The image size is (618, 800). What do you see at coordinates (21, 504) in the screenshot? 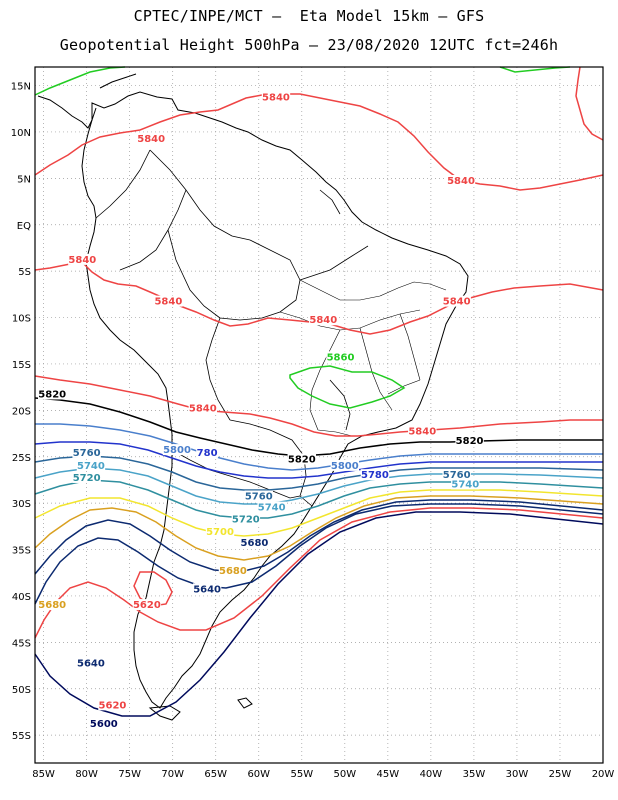
I see `lat-tick-label: 30S` at bounding box center [21, 504].